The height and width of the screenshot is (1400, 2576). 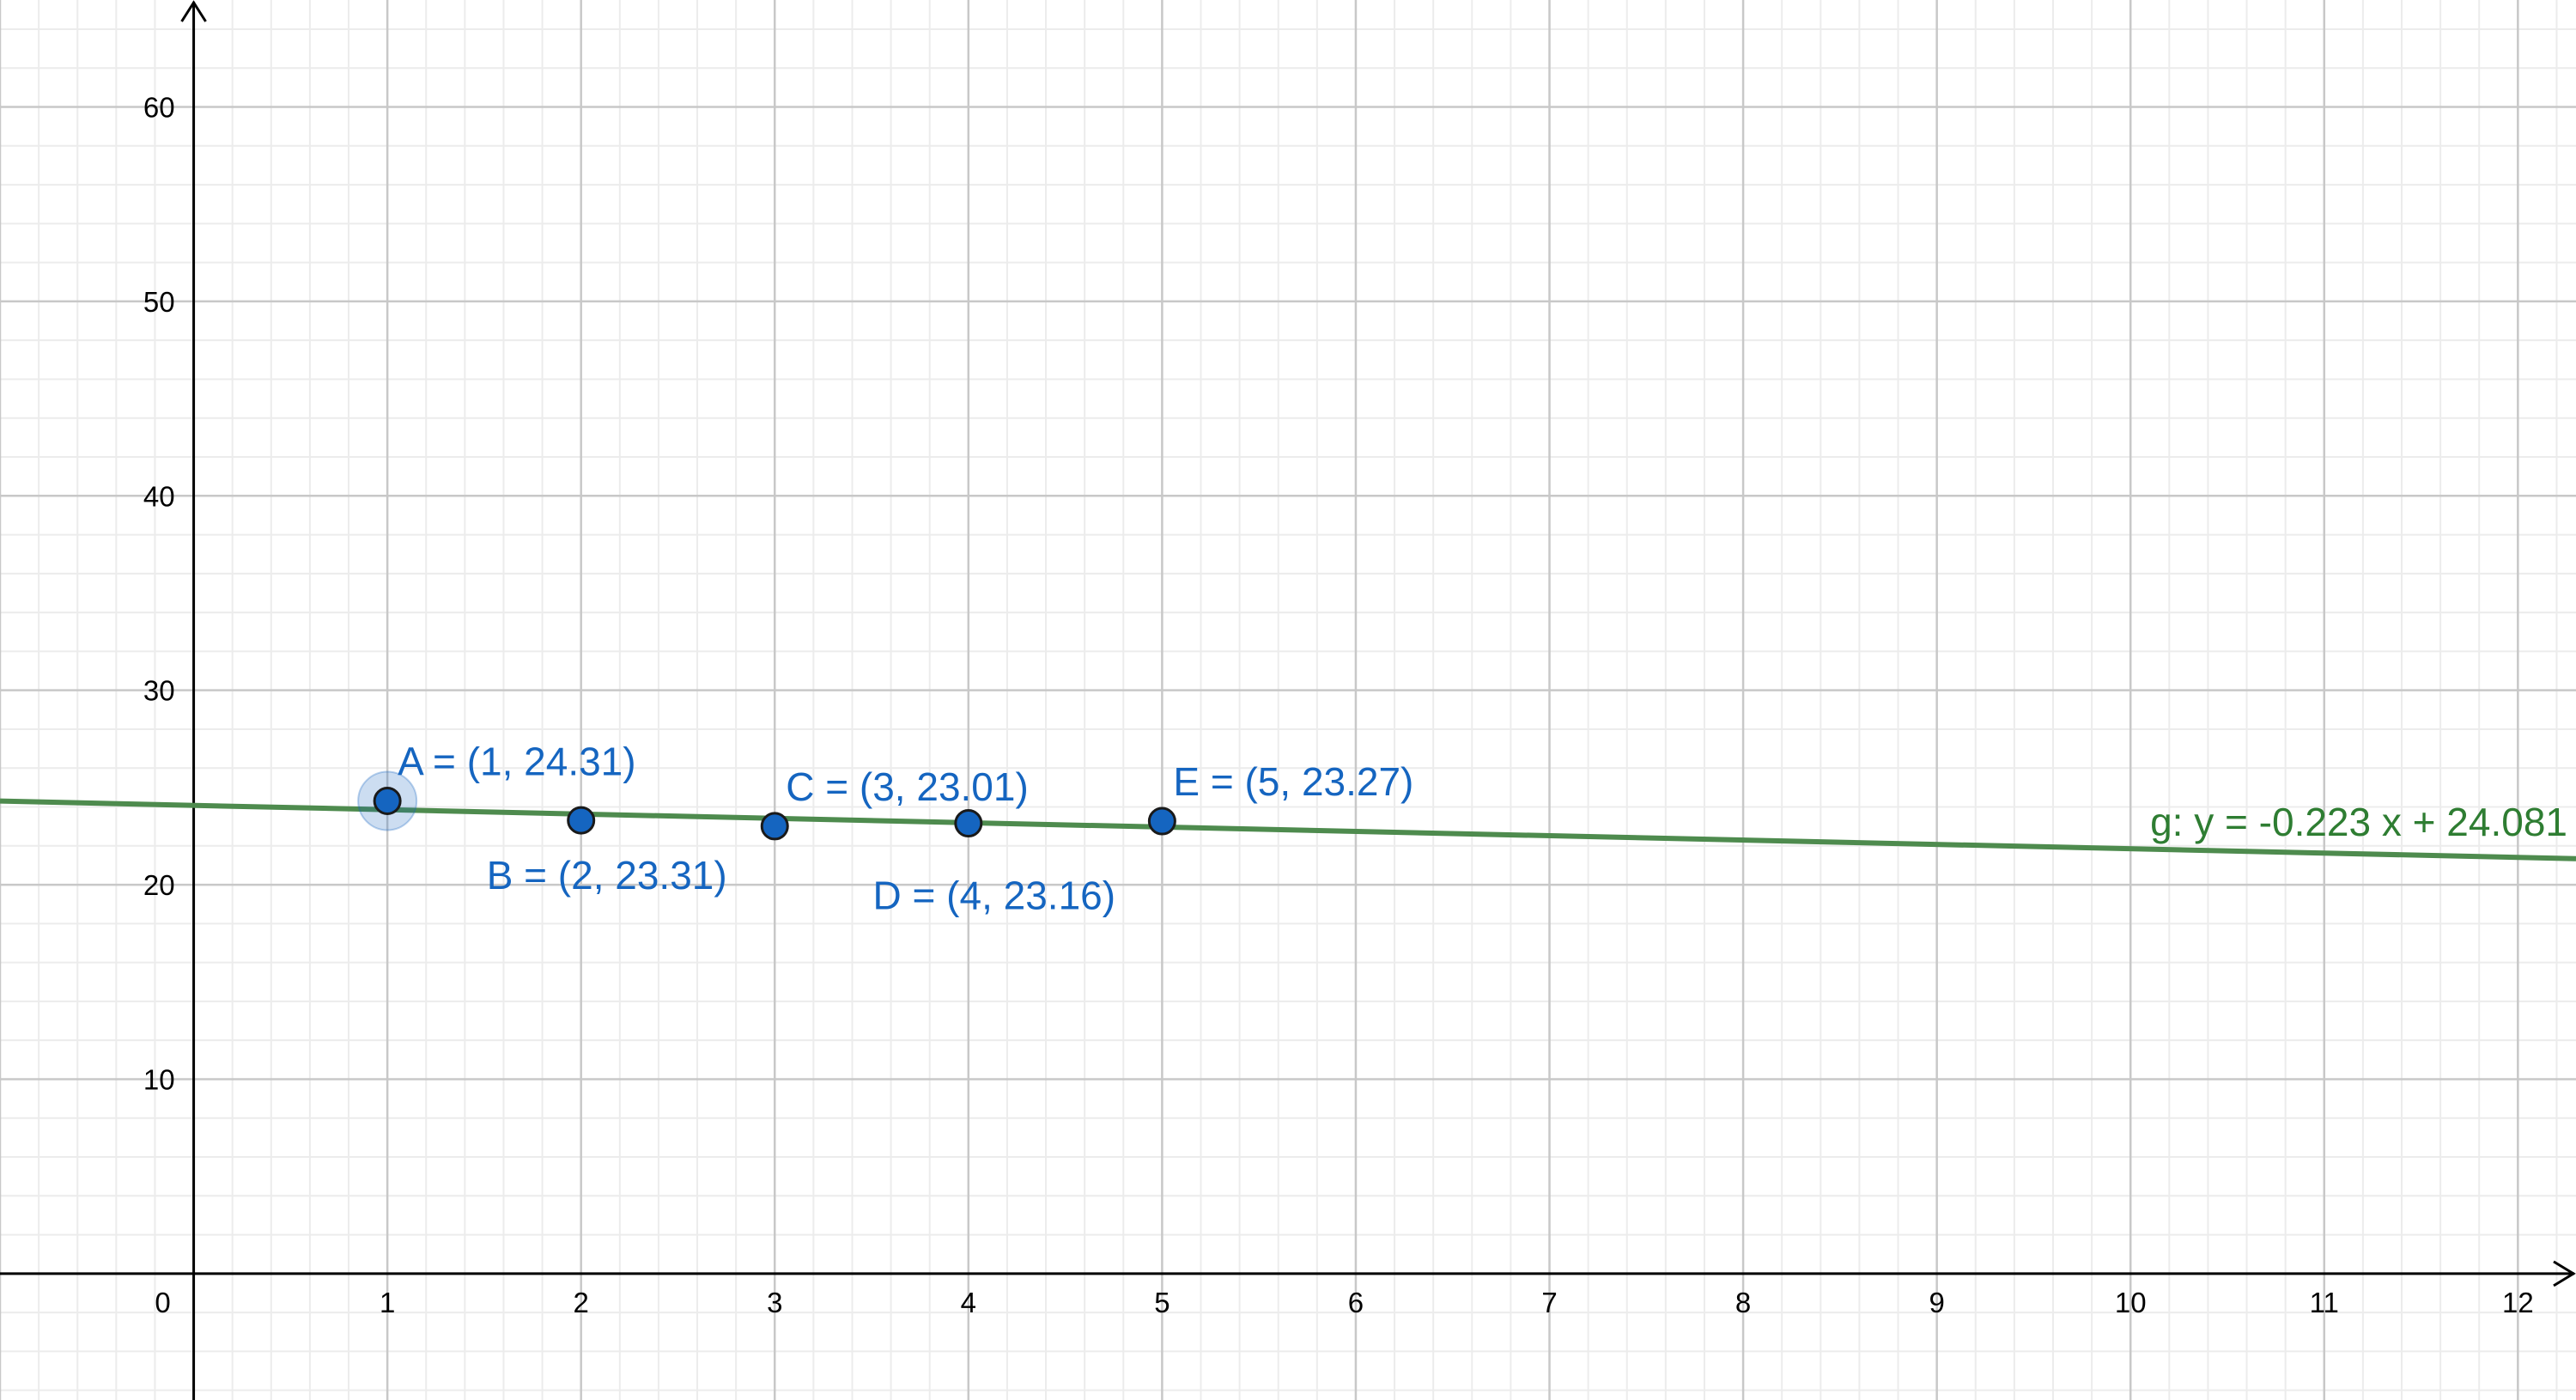 I want to click on x-tick-label: 8, so click(x=1743, y=1302).